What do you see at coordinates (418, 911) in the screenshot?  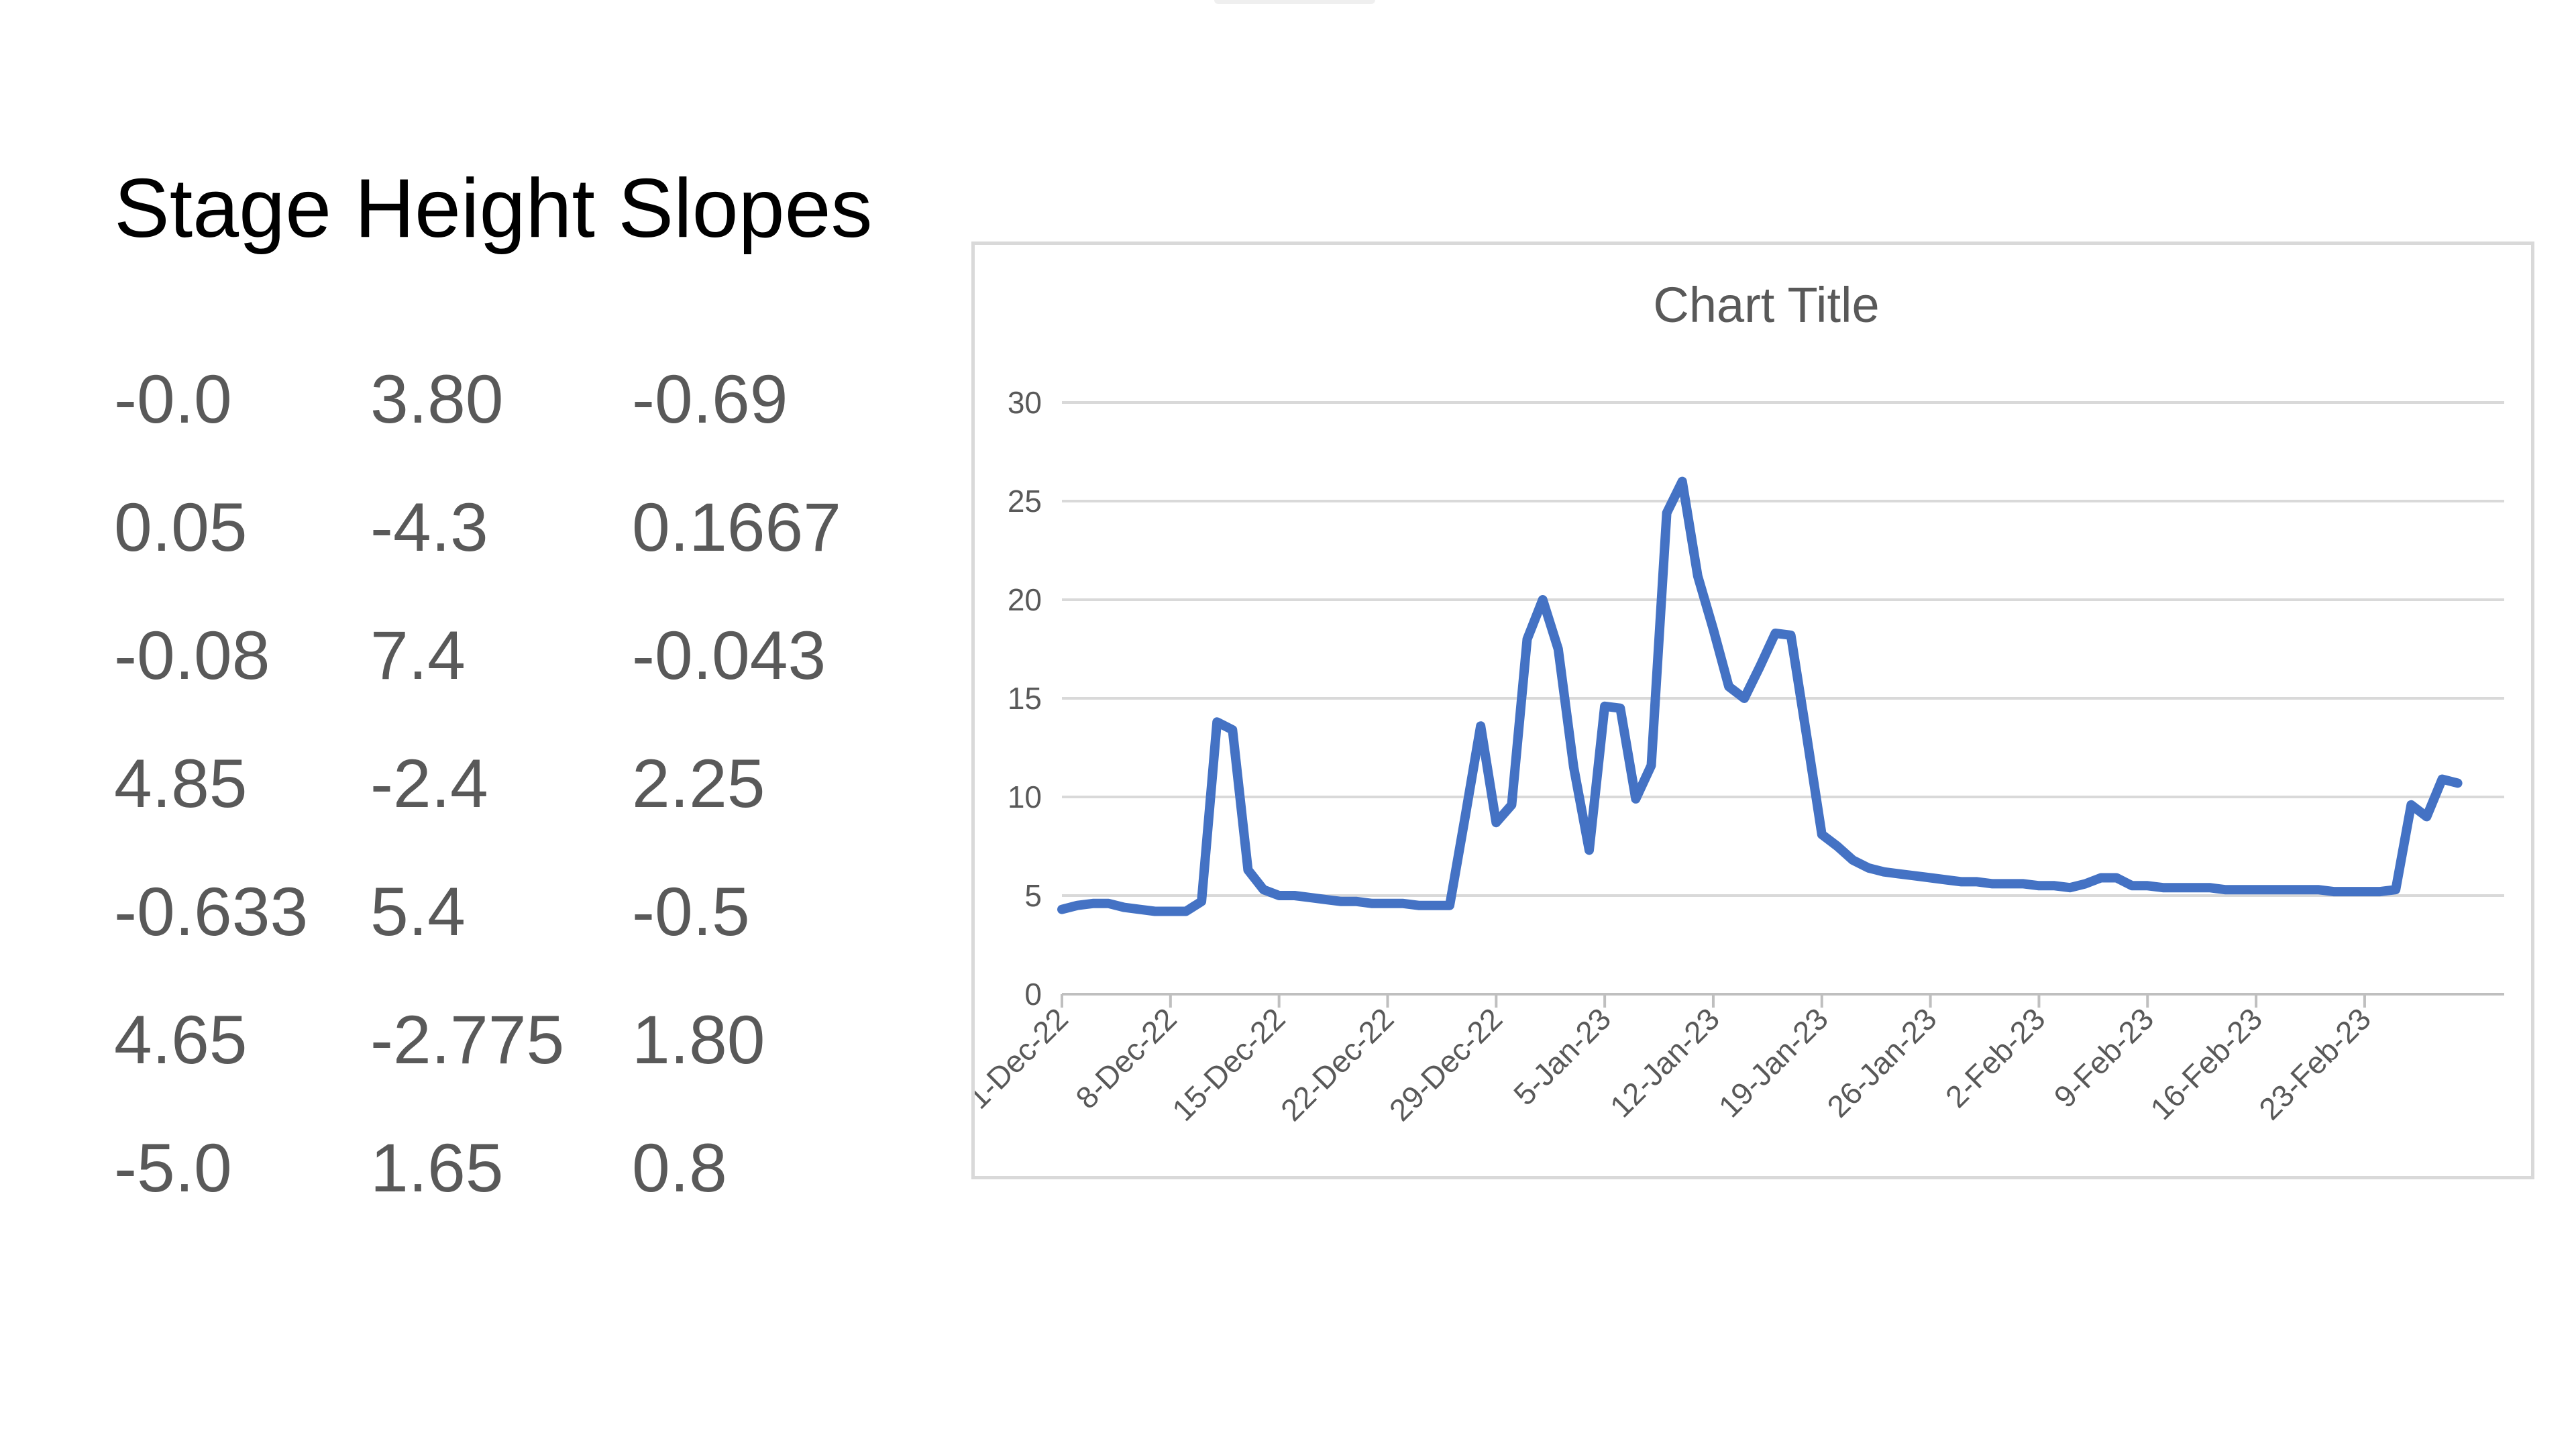 I see `slope-value: 5.4` at bounding box center [418, 911].